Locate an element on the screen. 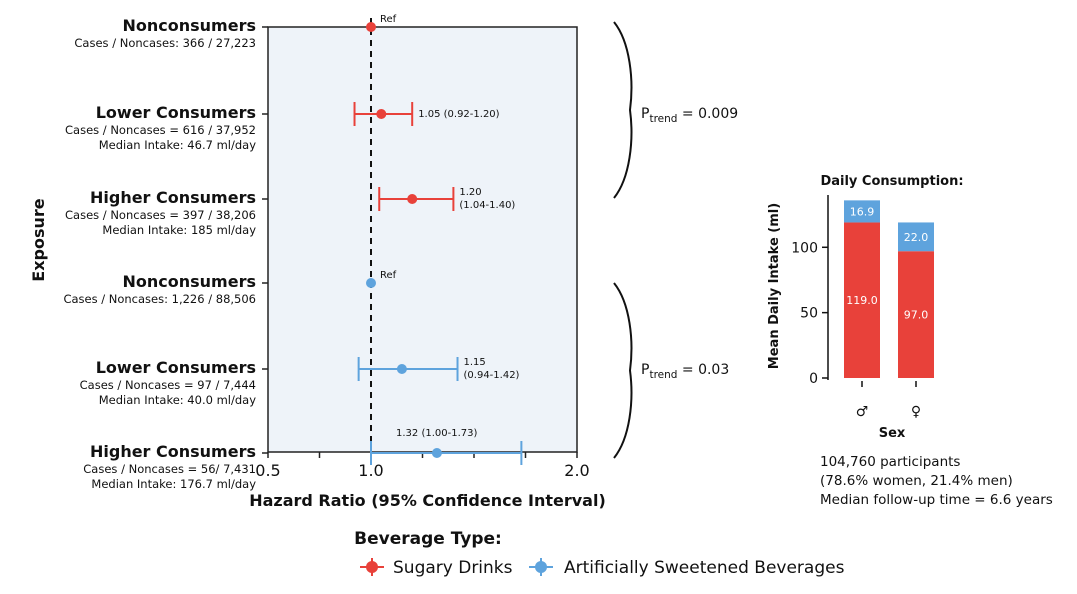  y-tick-label: 50 is located at coordinates (809, 314).